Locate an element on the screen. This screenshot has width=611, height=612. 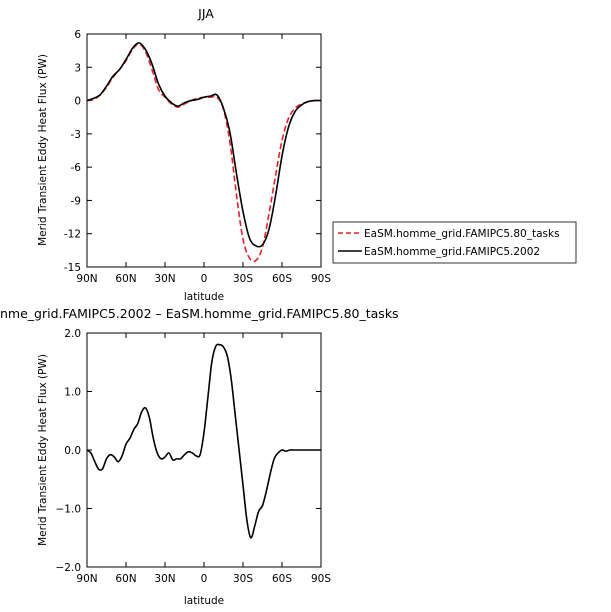
y-tick-label: −1.0 is located at coordinates (69, 510).